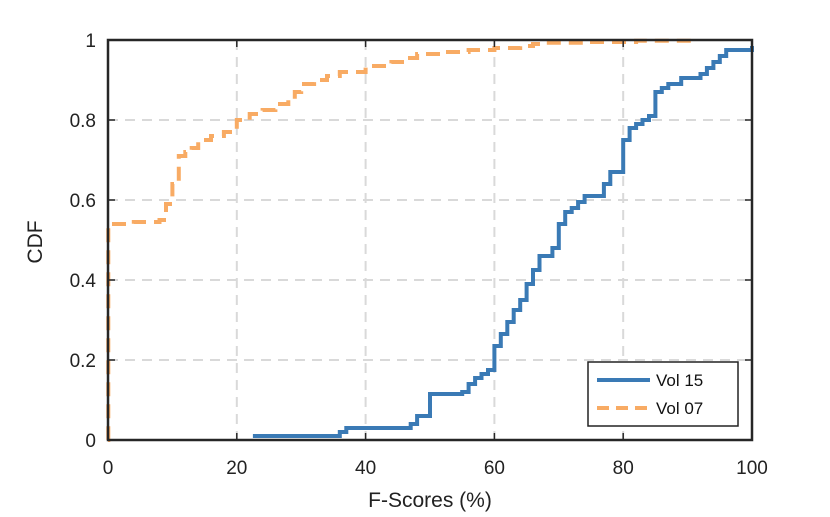  What do you see at coordinates (83, 241) in the screenshot?
I see `y-tick-labels: 0 0.2 0.4 0.6 0.8 1` at bounding box center [83, 241].